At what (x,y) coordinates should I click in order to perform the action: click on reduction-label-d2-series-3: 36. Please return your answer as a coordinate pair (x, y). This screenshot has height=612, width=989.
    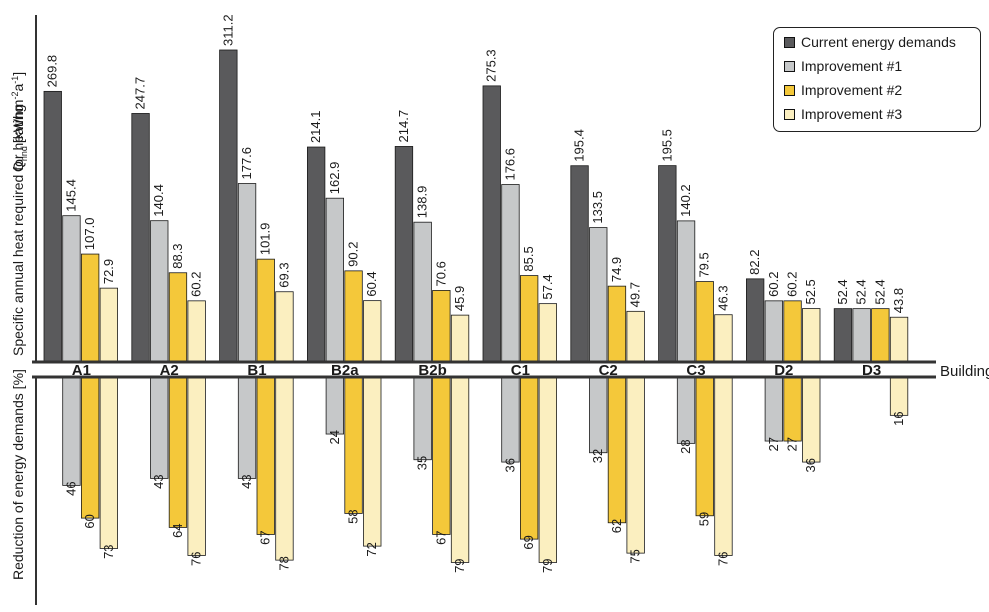
    Looking at the image, I should click on (810, 465).